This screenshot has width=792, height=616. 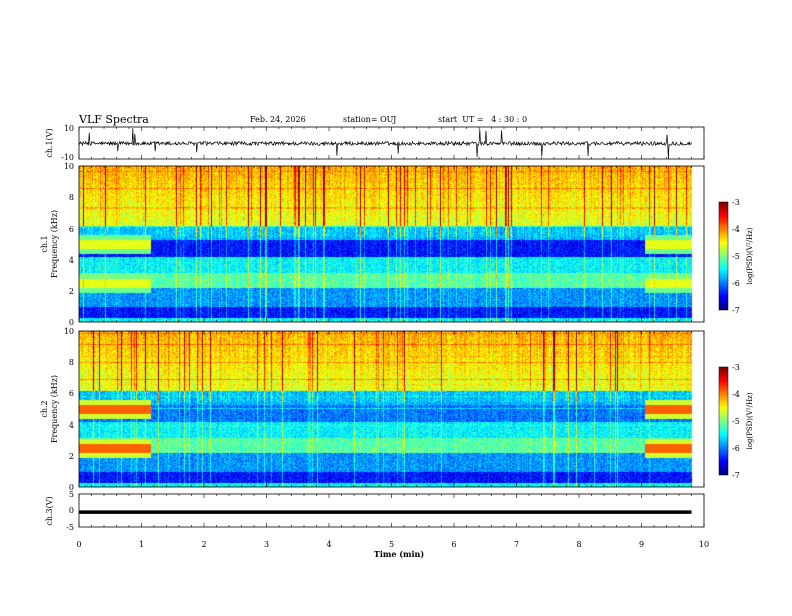 What do you see at coordinates (69, 244) in the screenshot?
I see `ch1-frequency-ticks: 0 2 4 6 8 10` at bounding box center [69, 244].